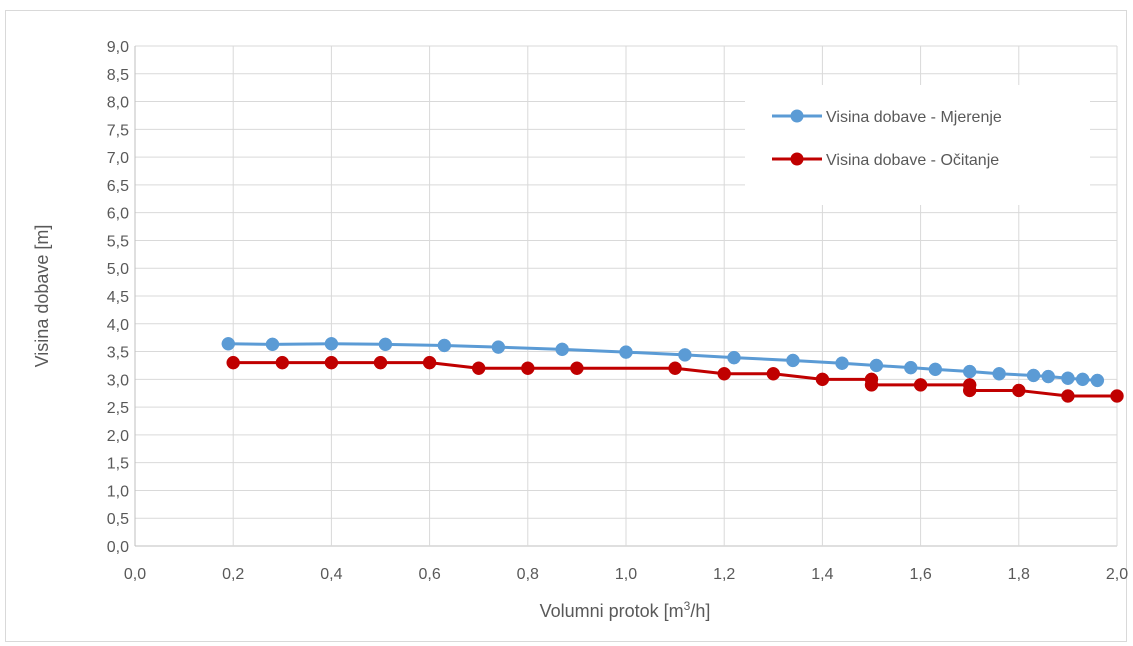 The image size is (1133, 646). I want to click on y-tick-label: 7,0, so click(118, 158).